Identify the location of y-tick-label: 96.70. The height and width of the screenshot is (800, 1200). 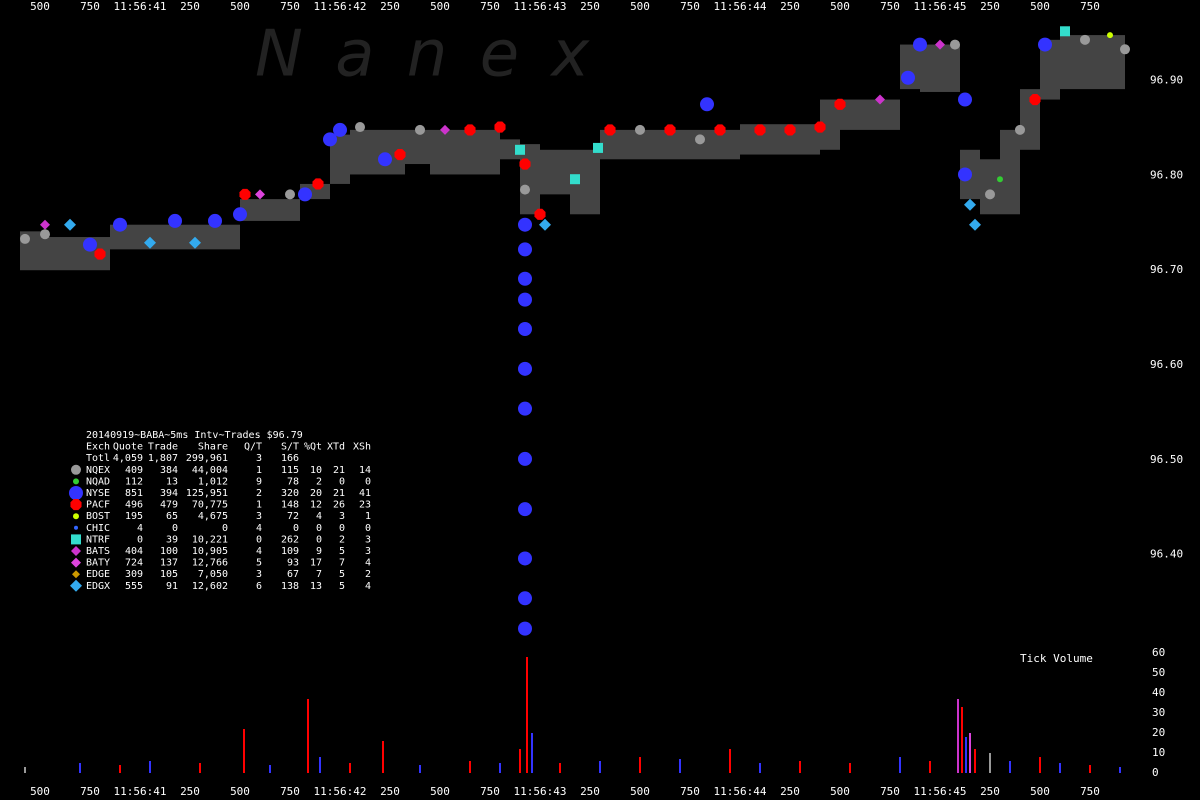
(1166, 269).